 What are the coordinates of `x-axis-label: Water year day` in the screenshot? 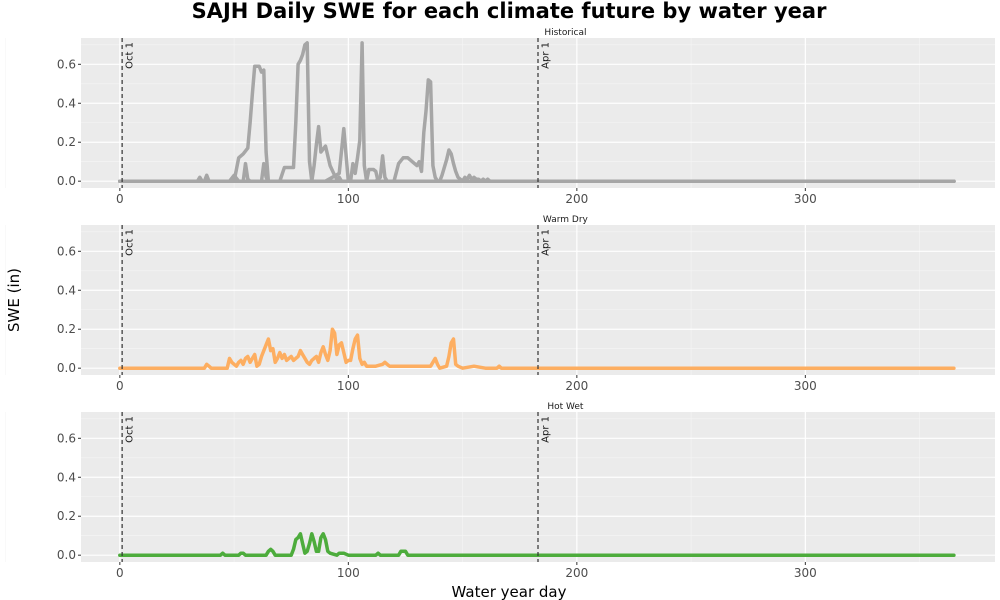 It's located at (509, 591).